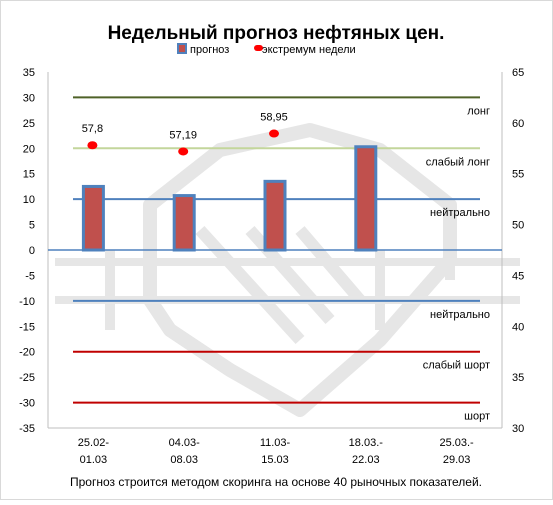  Describe the element at coordinates (27, 251) in the screenshot. I see `left-axis-ticks: 35 30 25 20 15 10 5 0 -5 -10 -15 -20 -25 -30 -35` at that location.